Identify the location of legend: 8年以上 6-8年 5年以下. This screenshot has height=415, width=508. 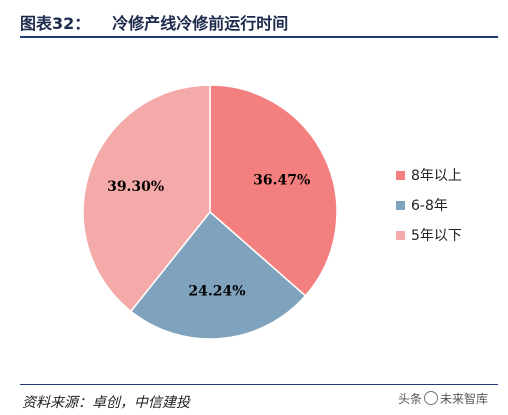
(429, 206).